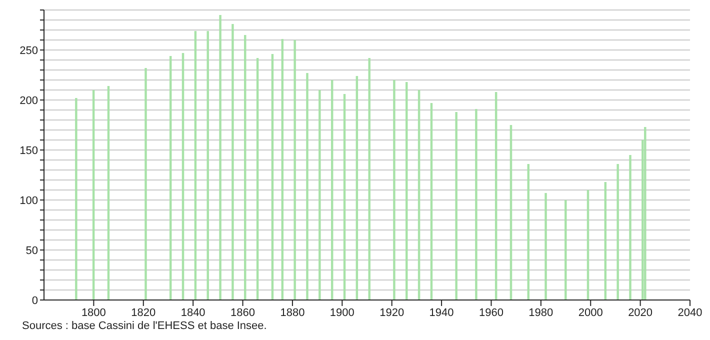 Image resolution: width=710 pixels, height=340 pixels. What do you see at coordinates (640, 312) in the screenshot?
I see `x-tick-label: 2020` at bounding box center [640, 312].